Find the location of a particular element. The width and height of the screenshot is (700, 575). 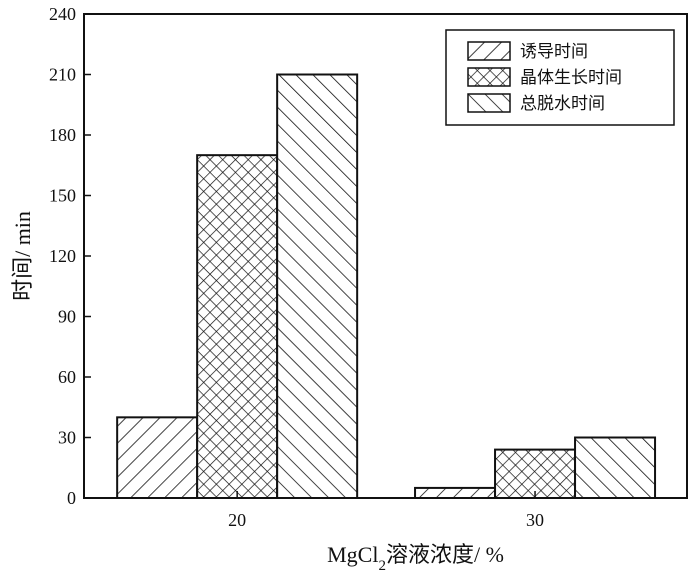

x-axis-label-subscript: 2 is located at coordinates (382, 566).